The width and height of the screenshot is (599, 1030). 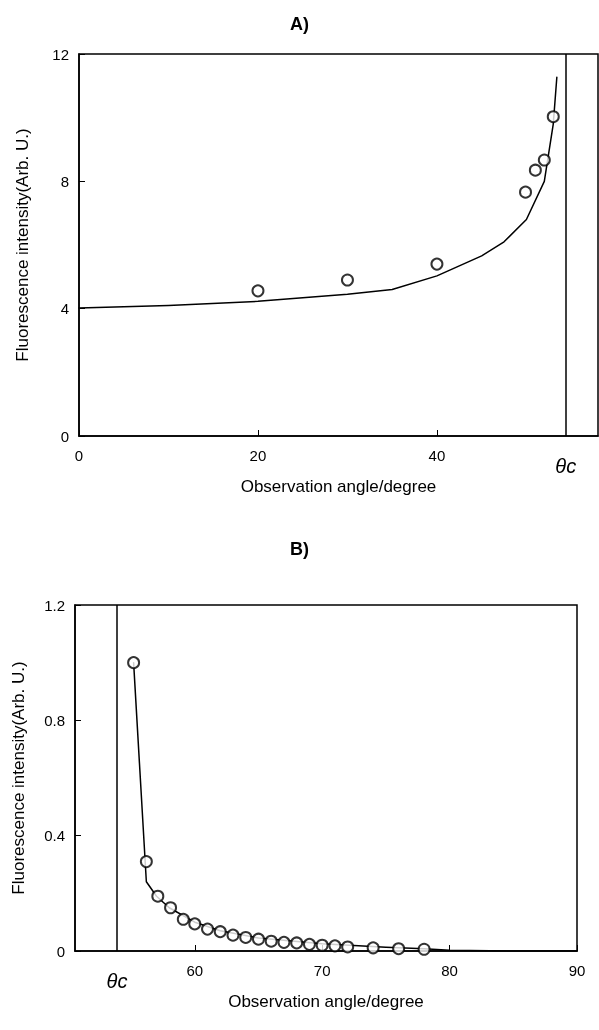 I want to click on y-tick-label: 12, so click(x=60, y=54).